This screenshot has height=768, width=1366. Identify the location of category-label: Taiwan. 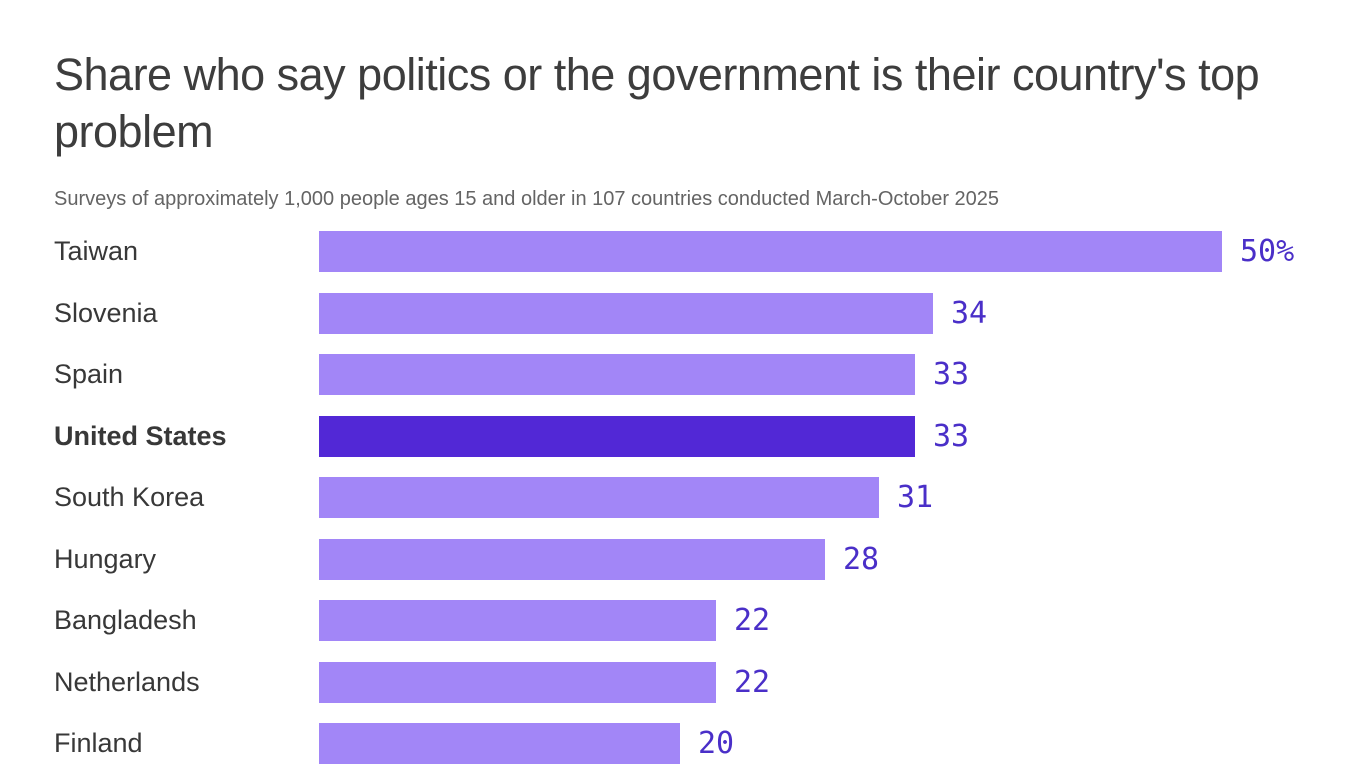
(96, 251).